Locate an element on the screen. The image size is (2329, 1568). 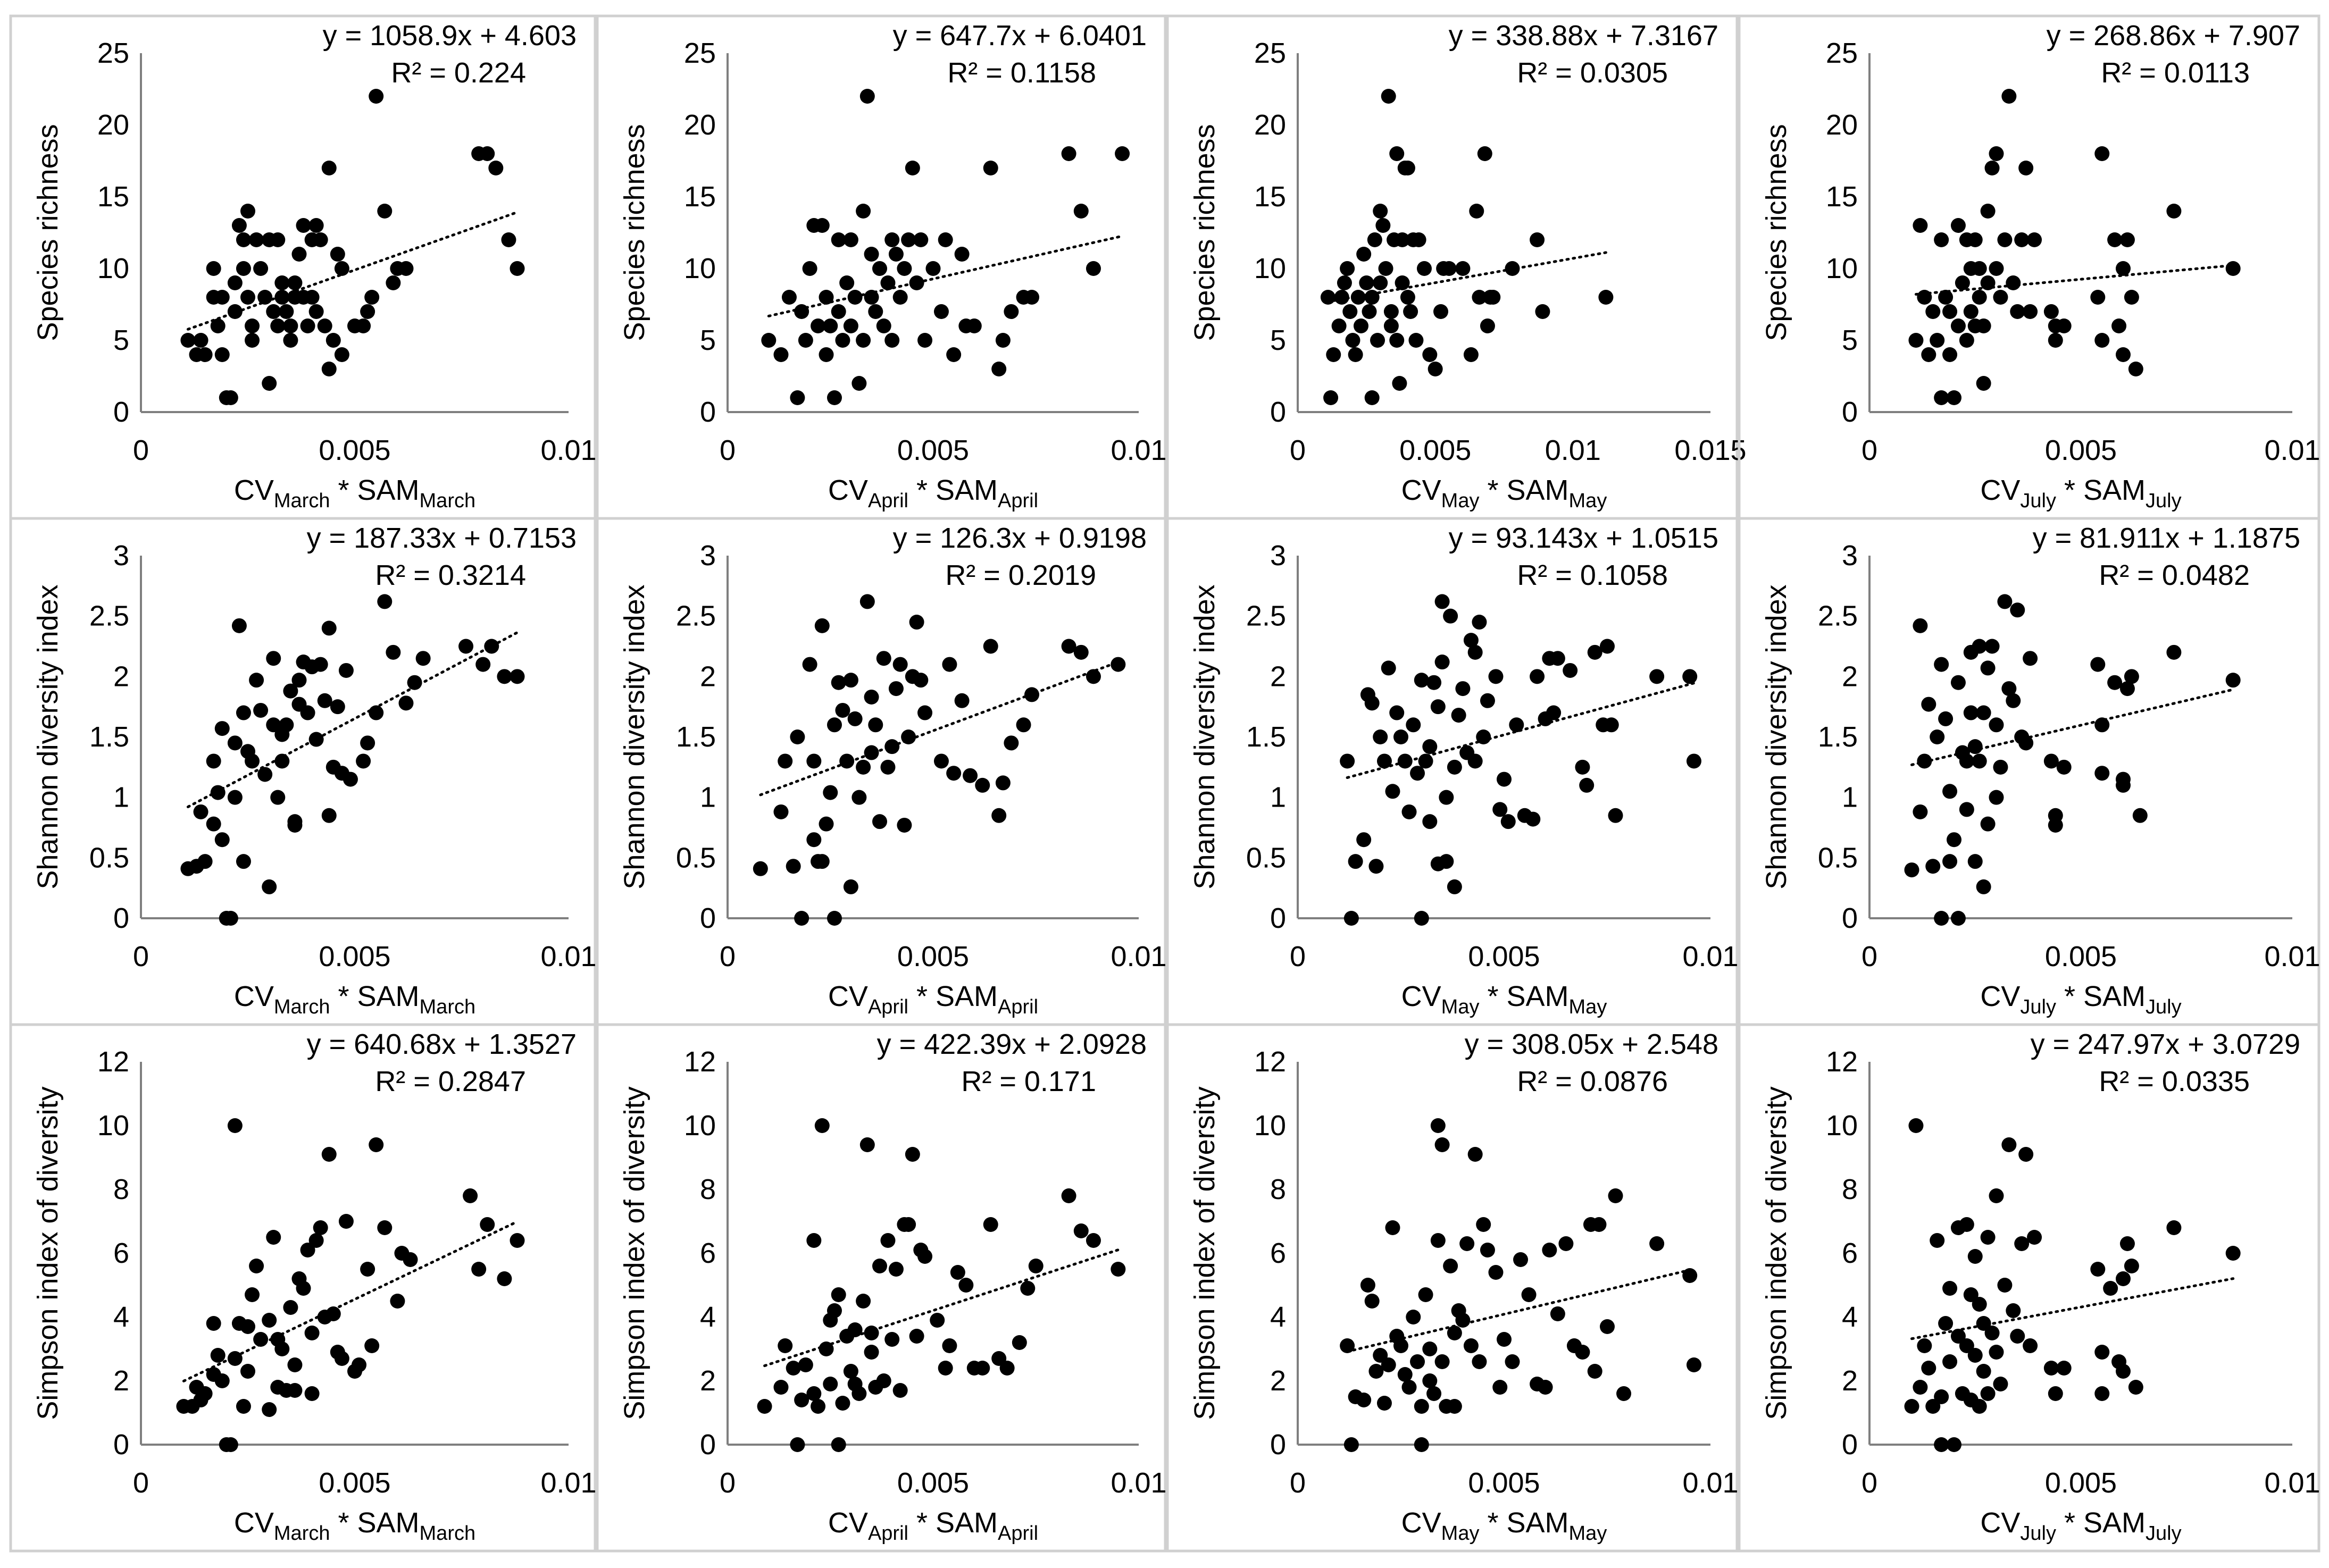
x-label-sam: SAM is located at coordinates (2114, 996).